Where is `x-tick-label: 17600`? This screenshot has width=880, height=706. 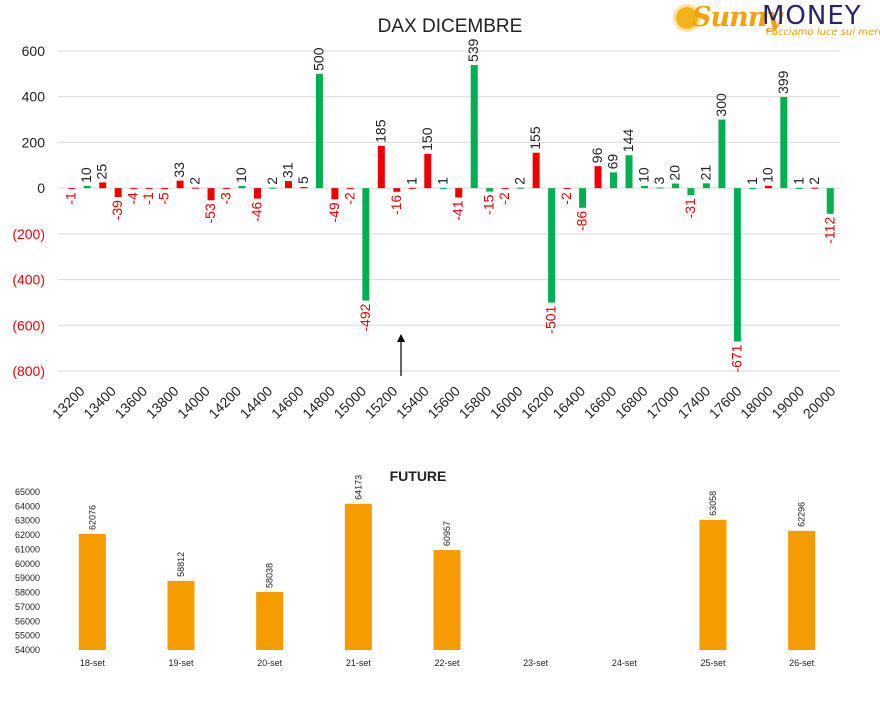 x-tick-label: 17600 is located at coordinates (725, 402).